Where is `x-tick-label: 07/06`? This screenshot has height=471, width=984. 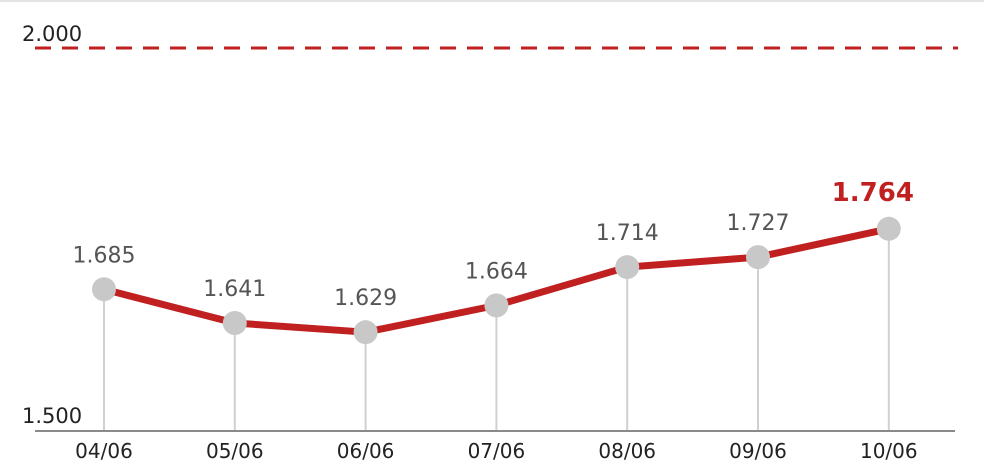
x-tick-label: 07/06 is located at coordinates (497, 451).